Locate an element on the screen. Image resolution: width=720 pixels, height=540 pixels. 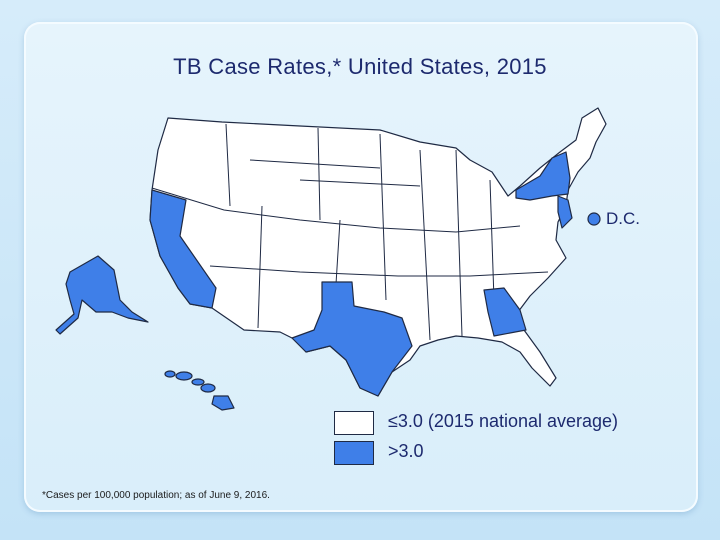
legend-label-low: ≤3.0 (2015 national average) is located at coordinates (503, 421).